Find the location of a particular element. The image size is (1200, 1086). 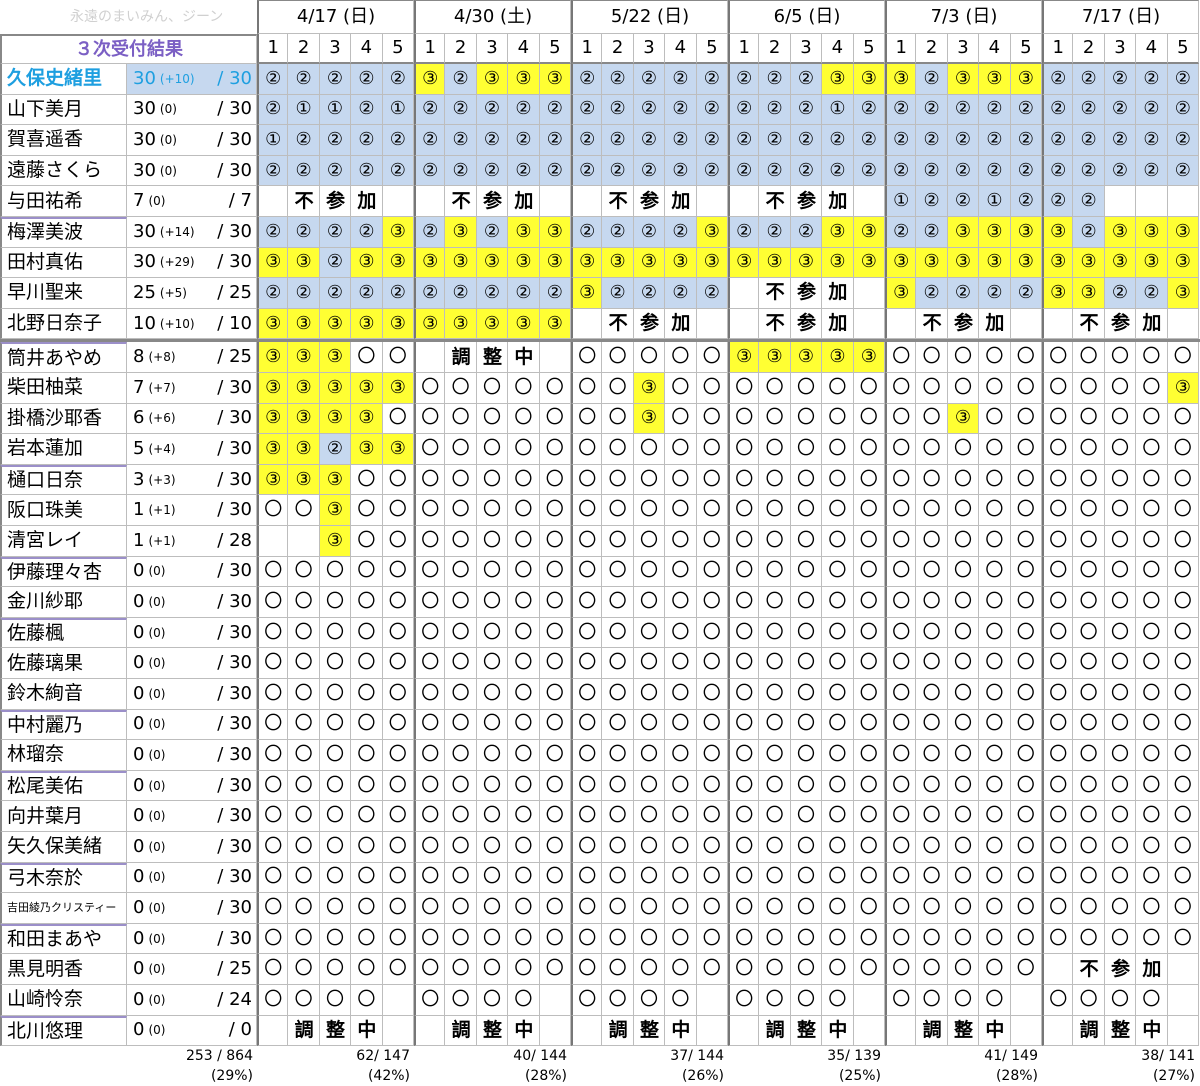

member-name: 掛橋沙耶香 is located at coordinates (63, 419).